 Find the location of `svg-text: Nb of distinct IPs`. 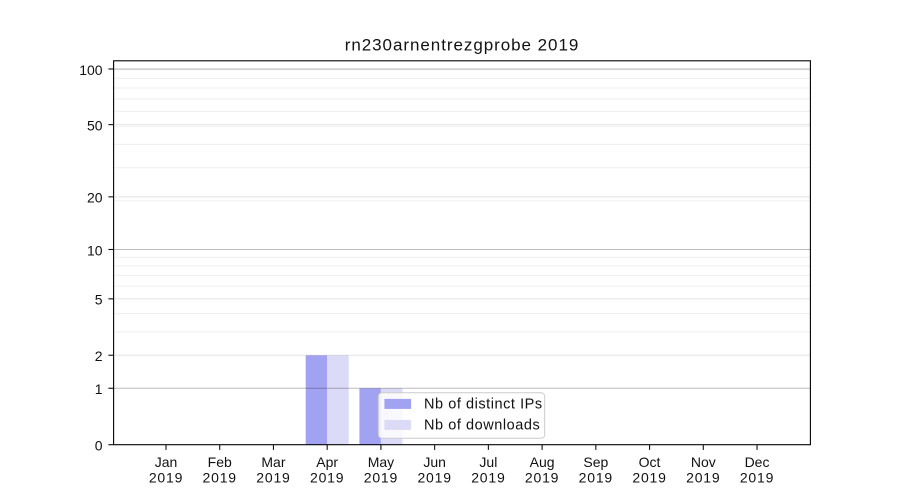

svg-text: Nb of distinct IPs is located at coordinates (483, 404).